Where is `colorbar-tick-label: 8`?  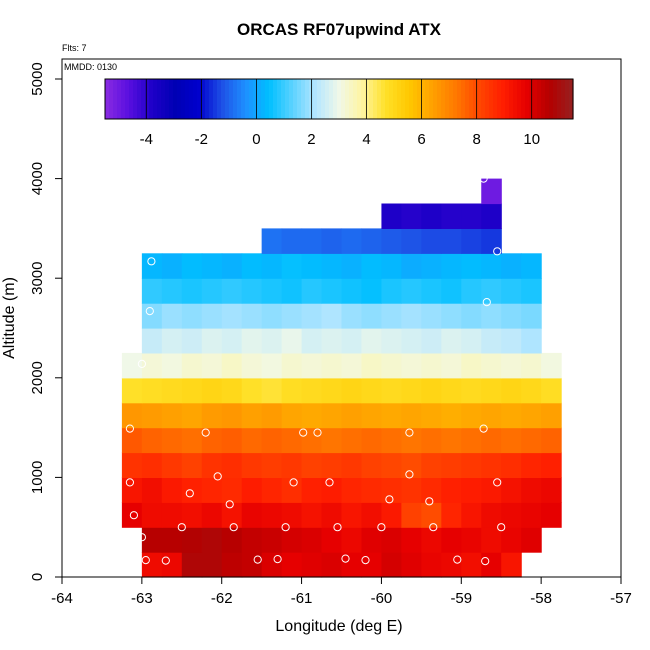 colorbar-tick-label: 8 is located at coordinates (476, 139).